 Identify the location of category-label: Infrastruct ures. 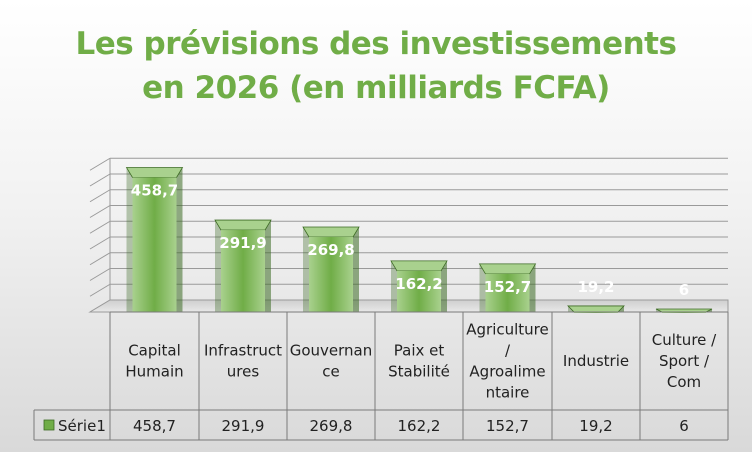
(243, 361).